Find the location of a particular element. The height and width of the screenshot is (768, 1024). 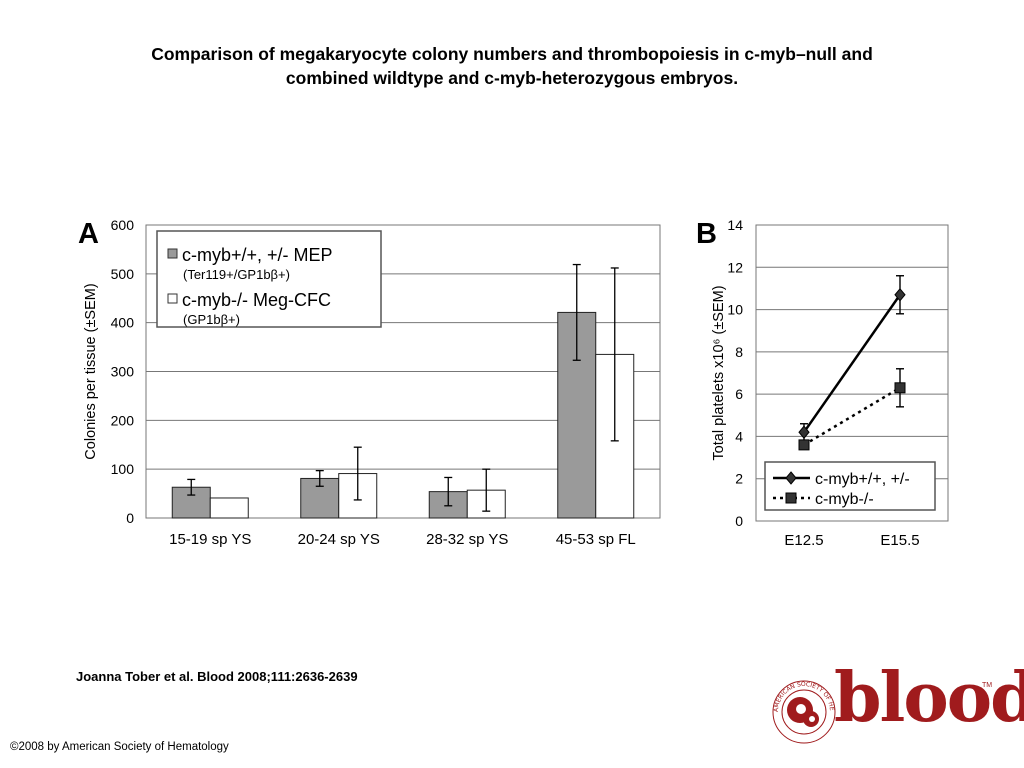

panel-a-x-tick-label: 15-19 sp YS is located at coordinates (210, 539).